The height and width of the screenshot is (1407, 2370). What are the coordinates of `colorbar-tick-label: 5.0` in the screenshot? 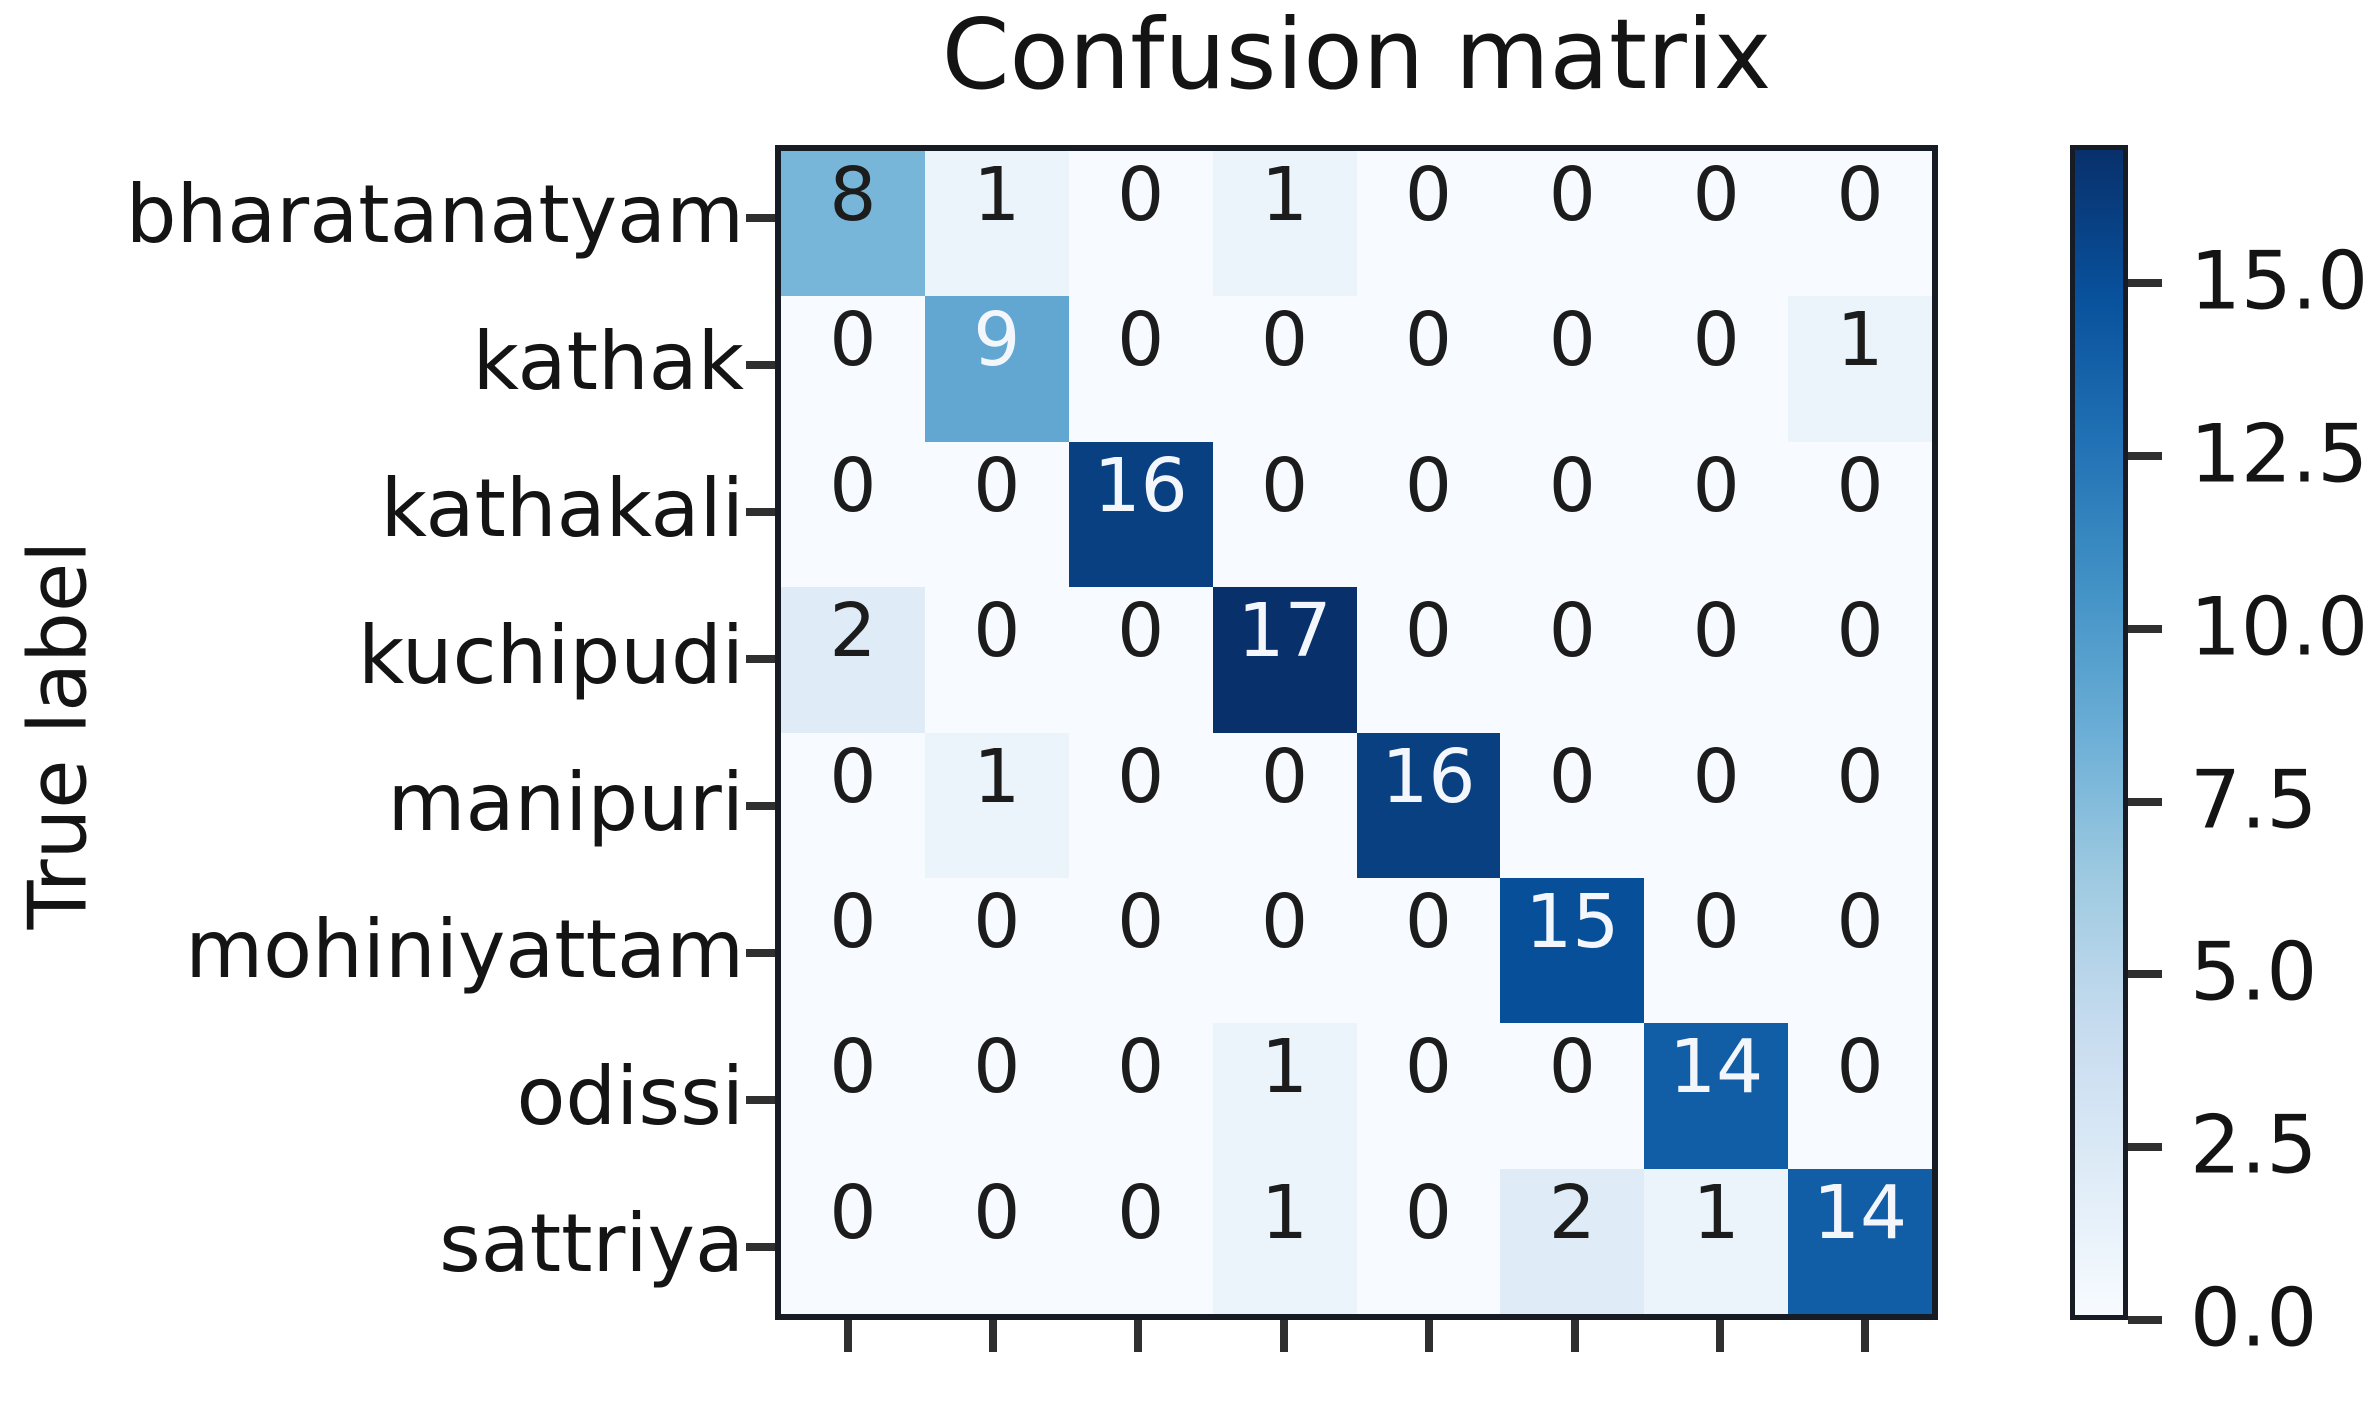 It's located at (2254, 973).